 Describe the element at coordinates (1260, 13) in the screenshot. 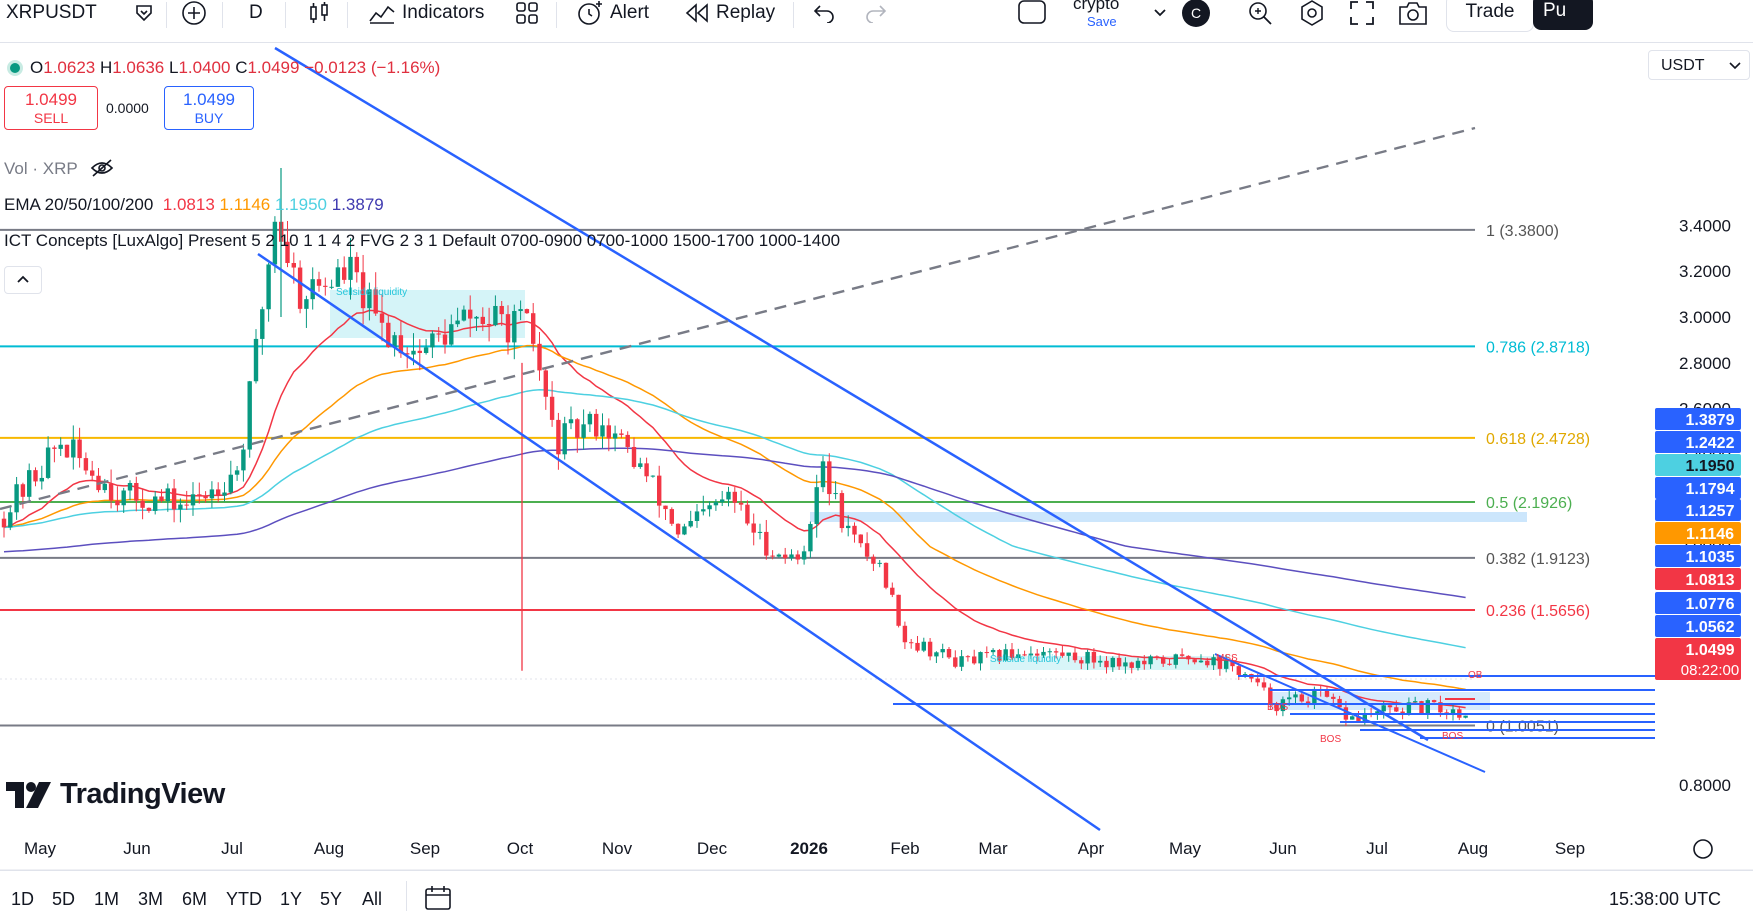

I see `quick-search-icon` at that location.